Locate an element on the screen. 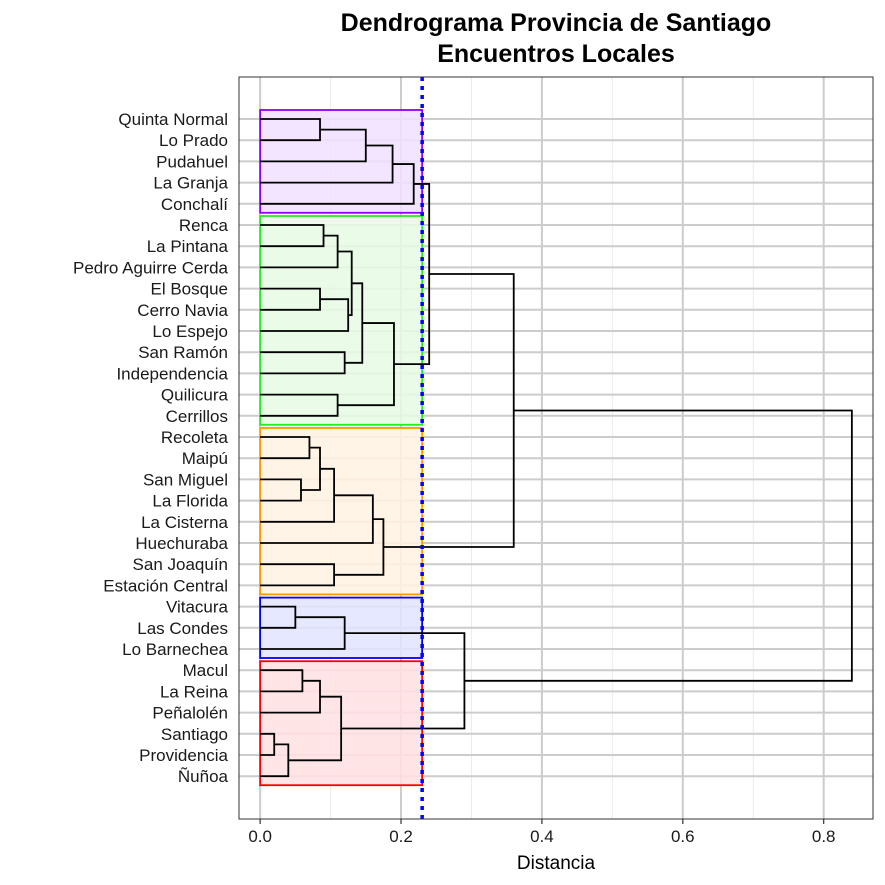 Image resolution: width=885 pixels, height=885 pixels. leaf-label: Peñalolén is located at coordinates (190, 713).